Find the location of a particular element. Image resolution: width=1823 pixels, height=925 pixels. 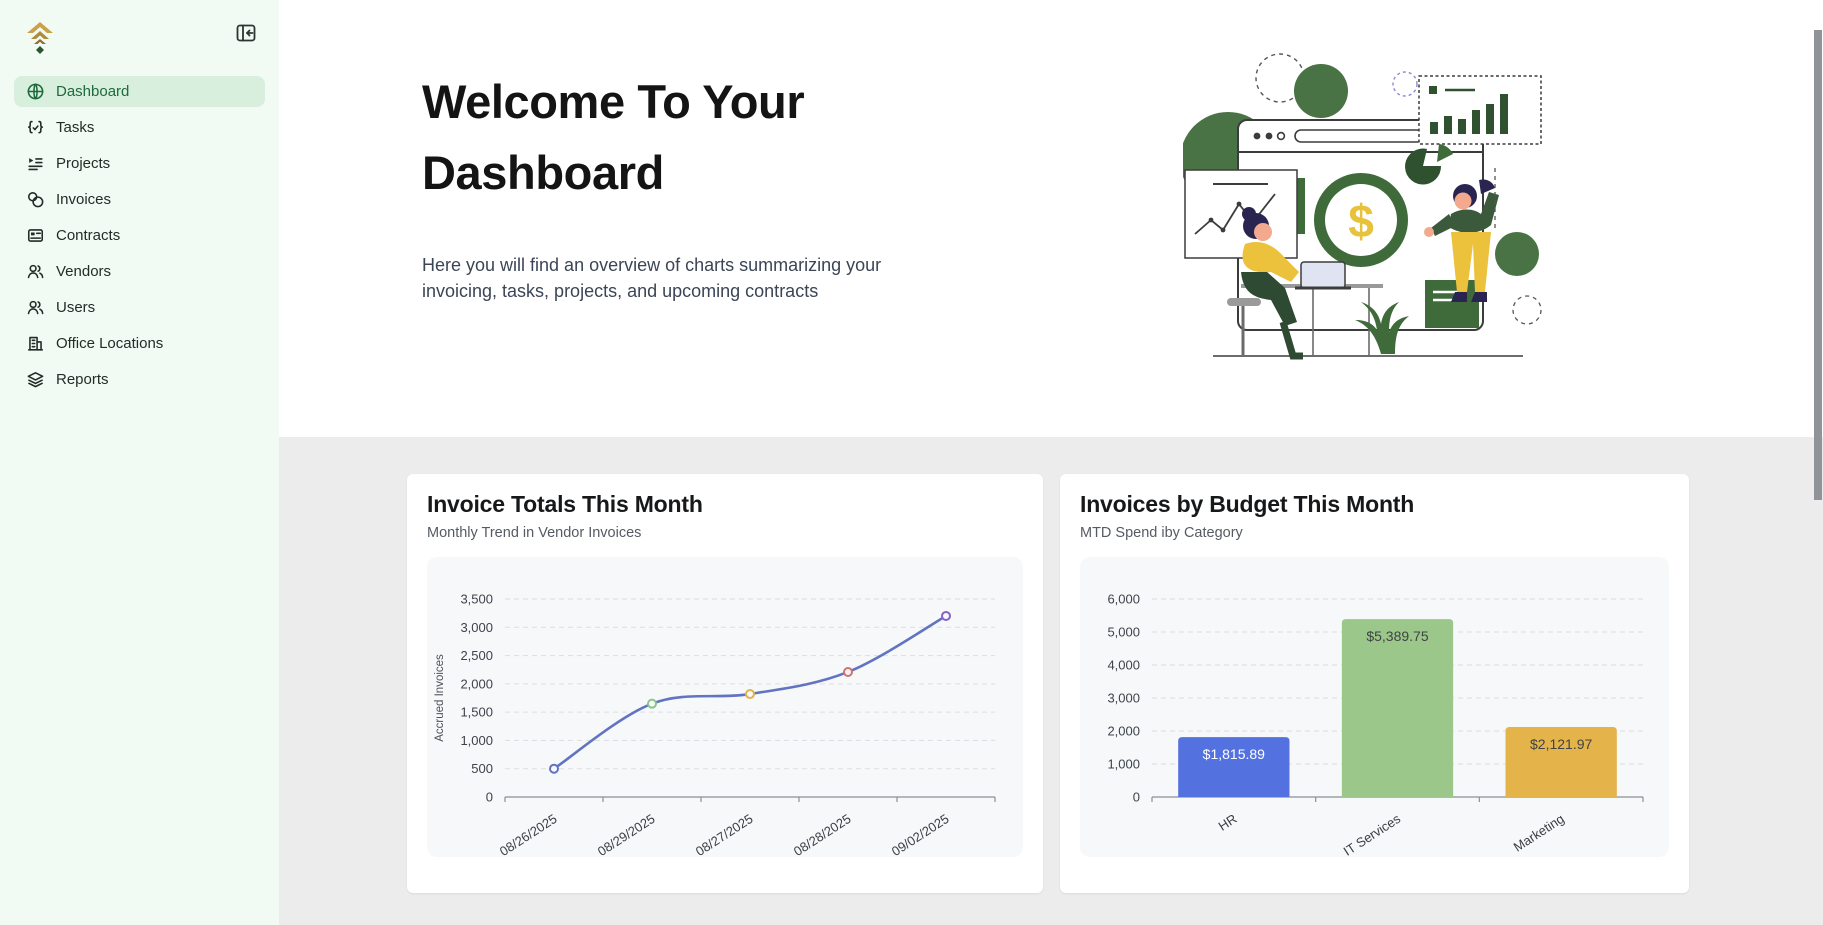

sidebar-item-projects: Projects is located at coordinates (139, 163).